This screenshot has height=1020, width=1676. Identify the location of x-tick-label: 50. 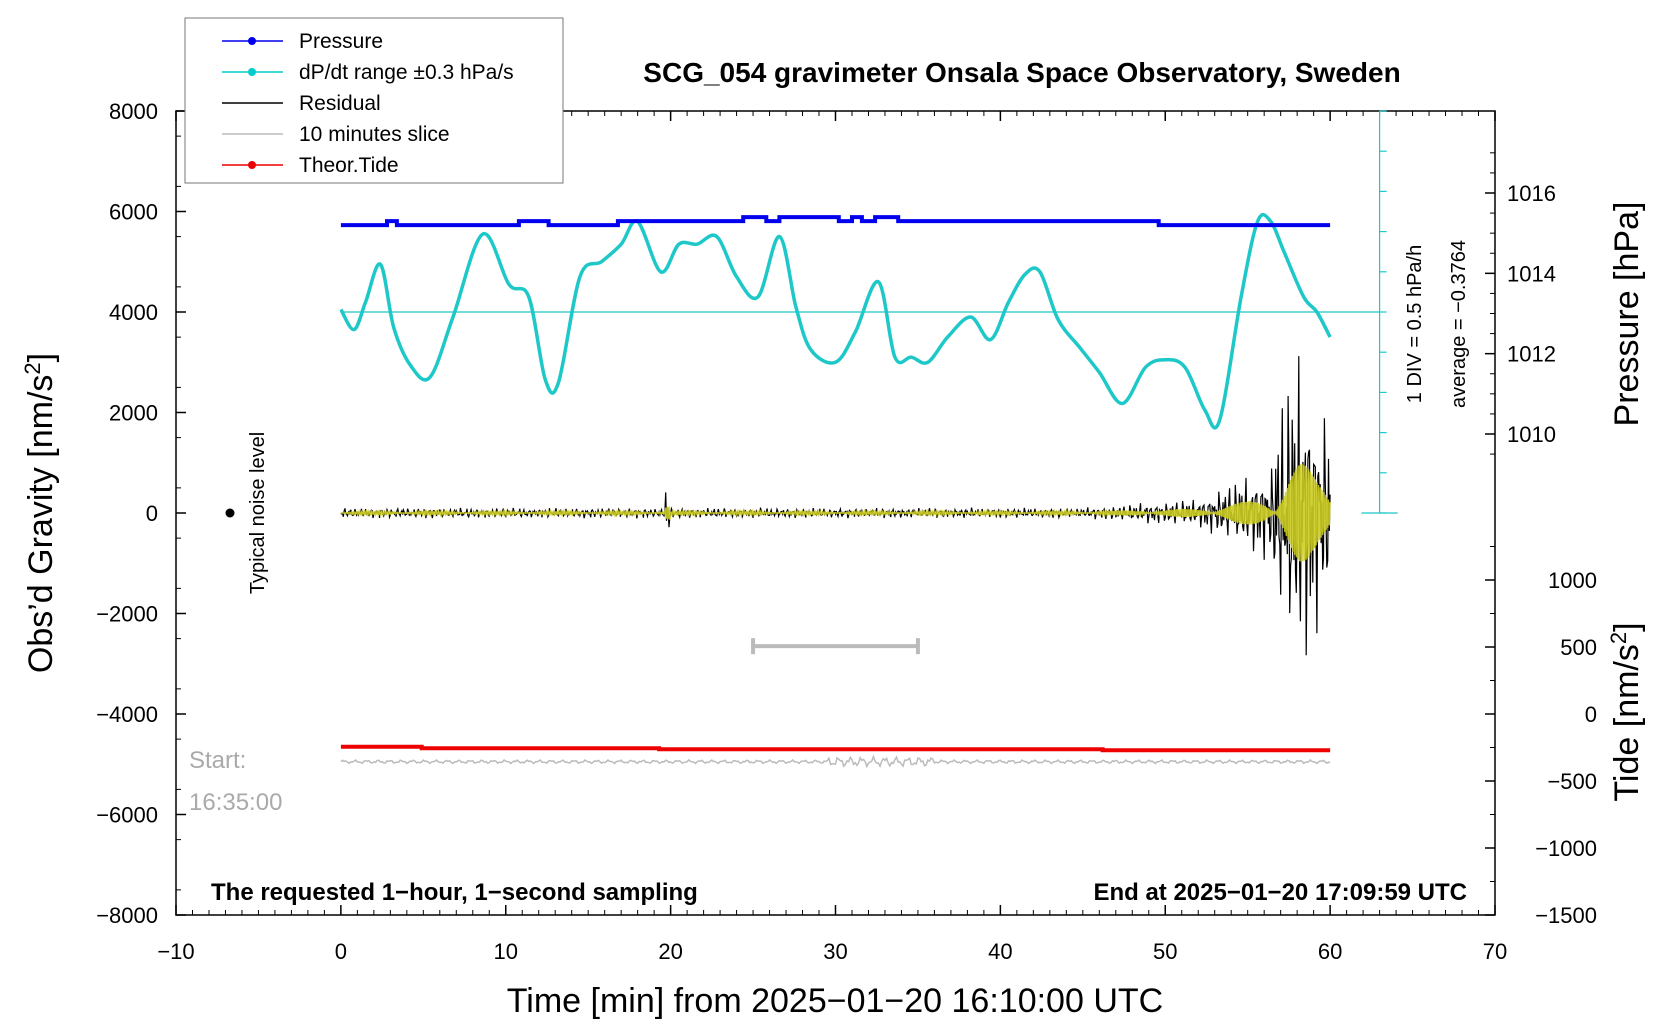
(1165, 951).